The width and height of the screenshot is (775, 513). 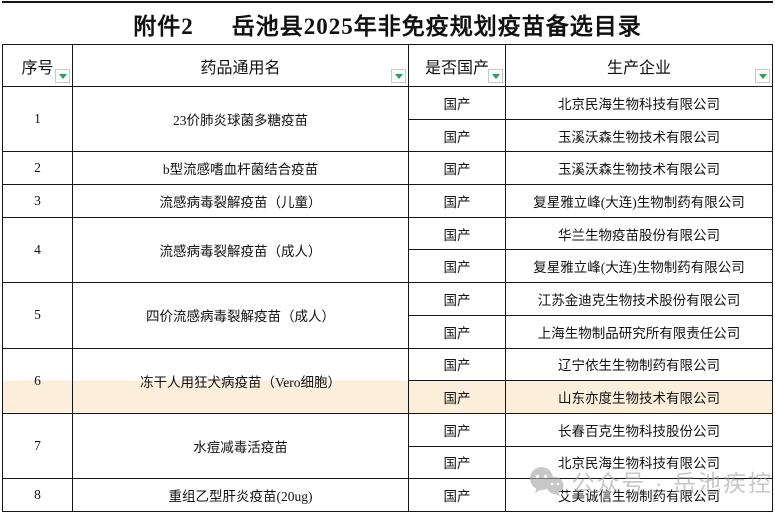 I want to click on manufacturer-cell: 长春百克生物科技股份公司, so click(x=639, y=429).